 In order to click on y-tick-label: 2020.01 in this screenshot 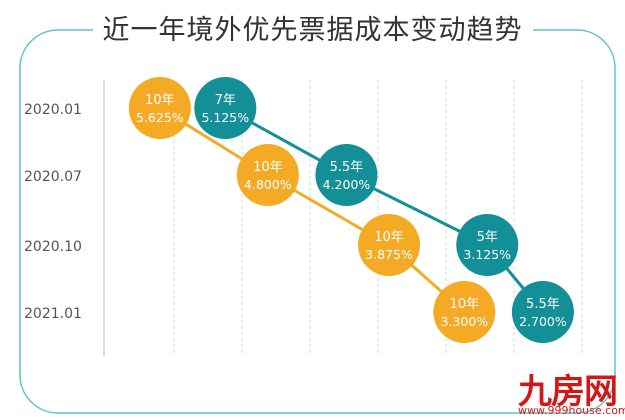, I will do `click(53, 110)`.